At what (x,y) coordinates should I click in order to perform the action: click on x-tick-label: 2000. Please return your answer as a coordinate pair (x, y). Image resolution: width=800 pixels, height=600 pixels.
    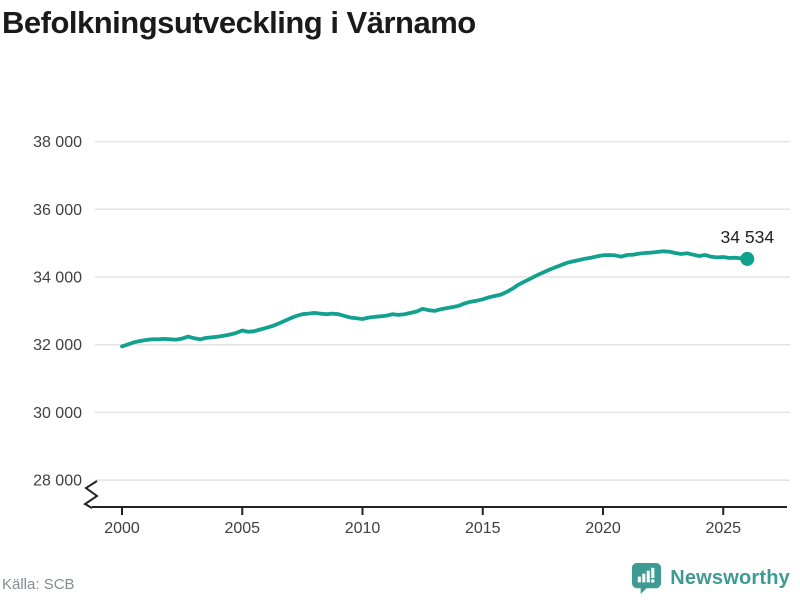
    Looking at the image, I should click on (122, 528).